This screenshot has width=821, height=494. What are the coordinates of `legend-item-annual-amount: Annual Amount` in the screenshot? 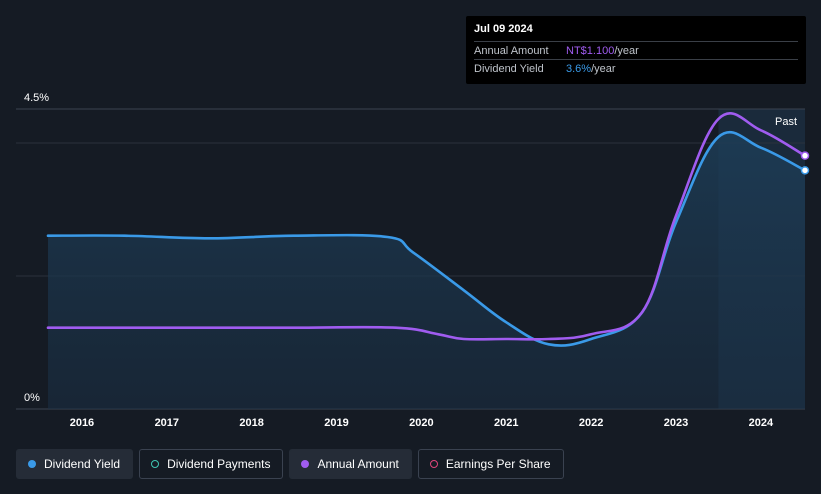 It's located at (350, 464).